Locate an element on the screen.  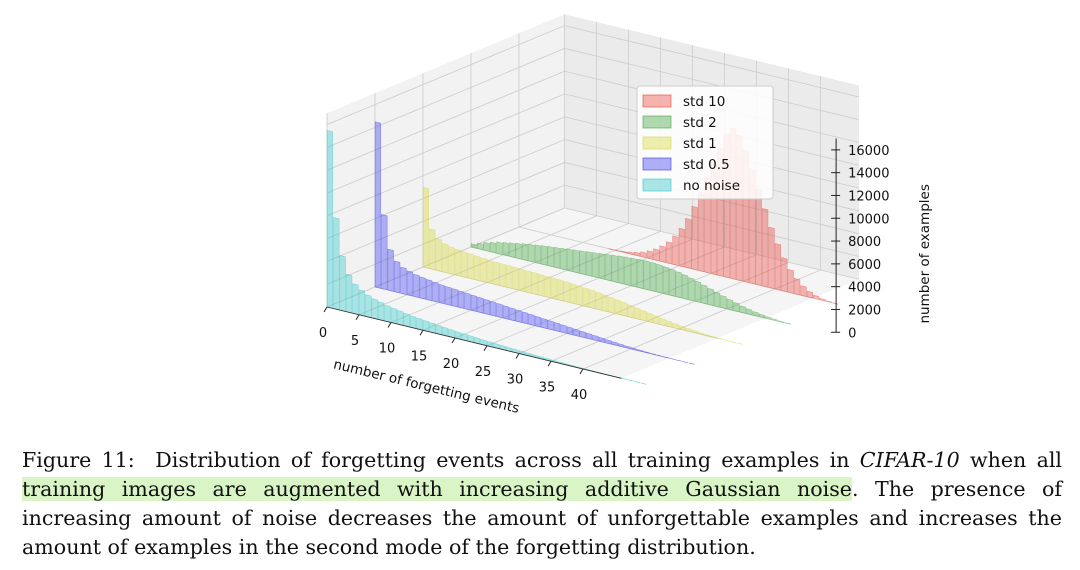
pane-left is located at coordinates (446, 160).